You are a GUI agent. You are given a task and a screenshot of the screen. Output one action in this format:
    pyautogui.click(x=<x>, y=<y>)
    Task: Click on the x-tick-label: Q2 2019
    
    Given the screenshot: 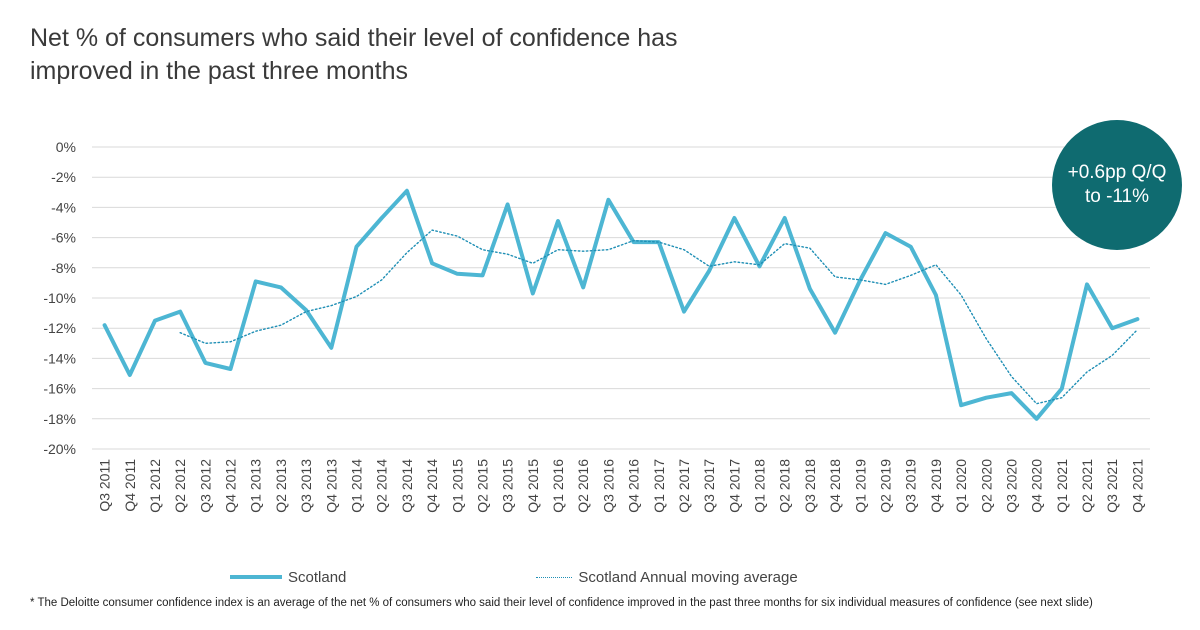 What is the action you would take?
    pyautogui.click(x=886, y=486)
    